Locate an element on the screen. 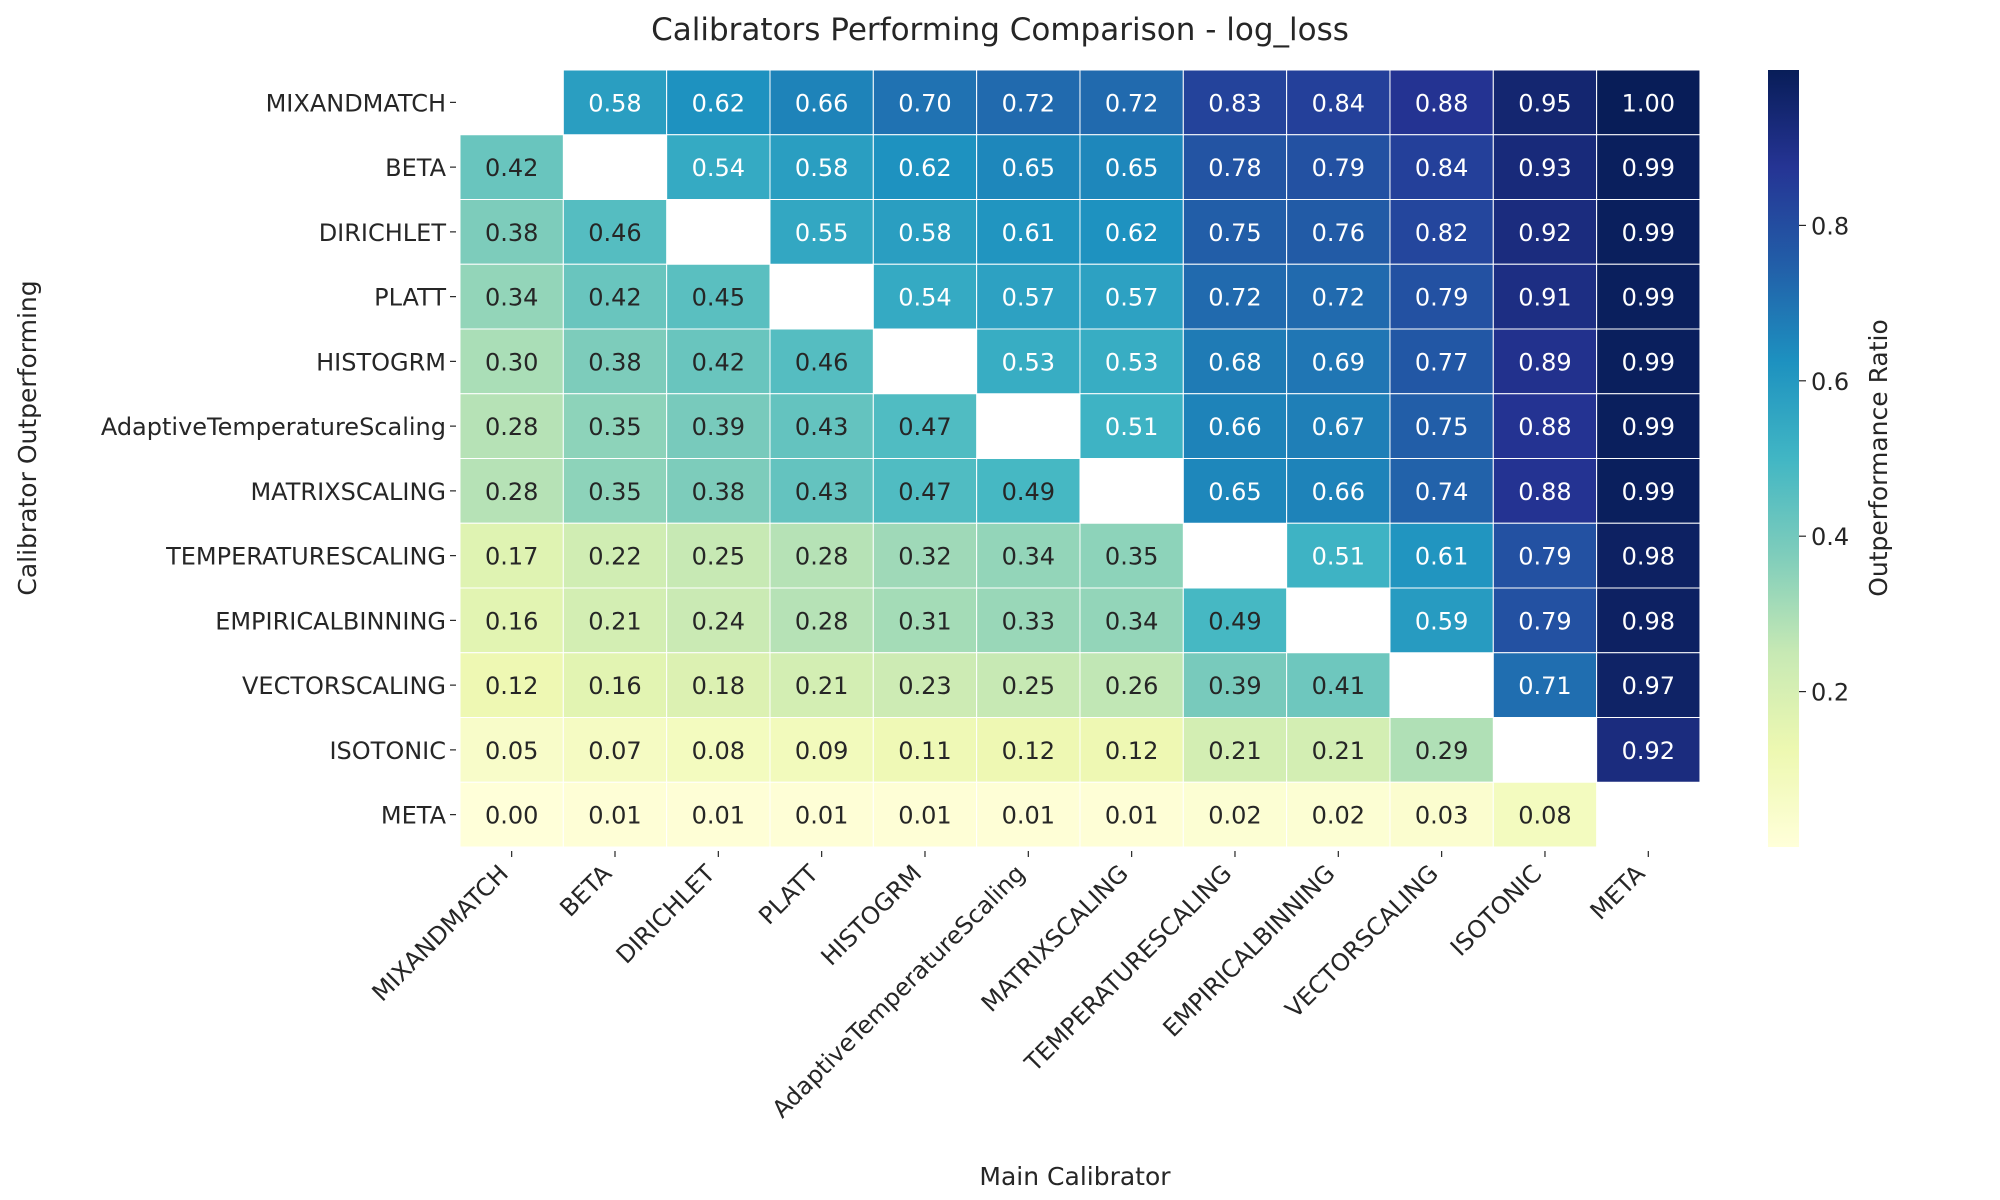 Image resolution: width=2000 pixels, height=1200 pixels. cell-value-label: 0.97 is located at coordinates (1648, 686).